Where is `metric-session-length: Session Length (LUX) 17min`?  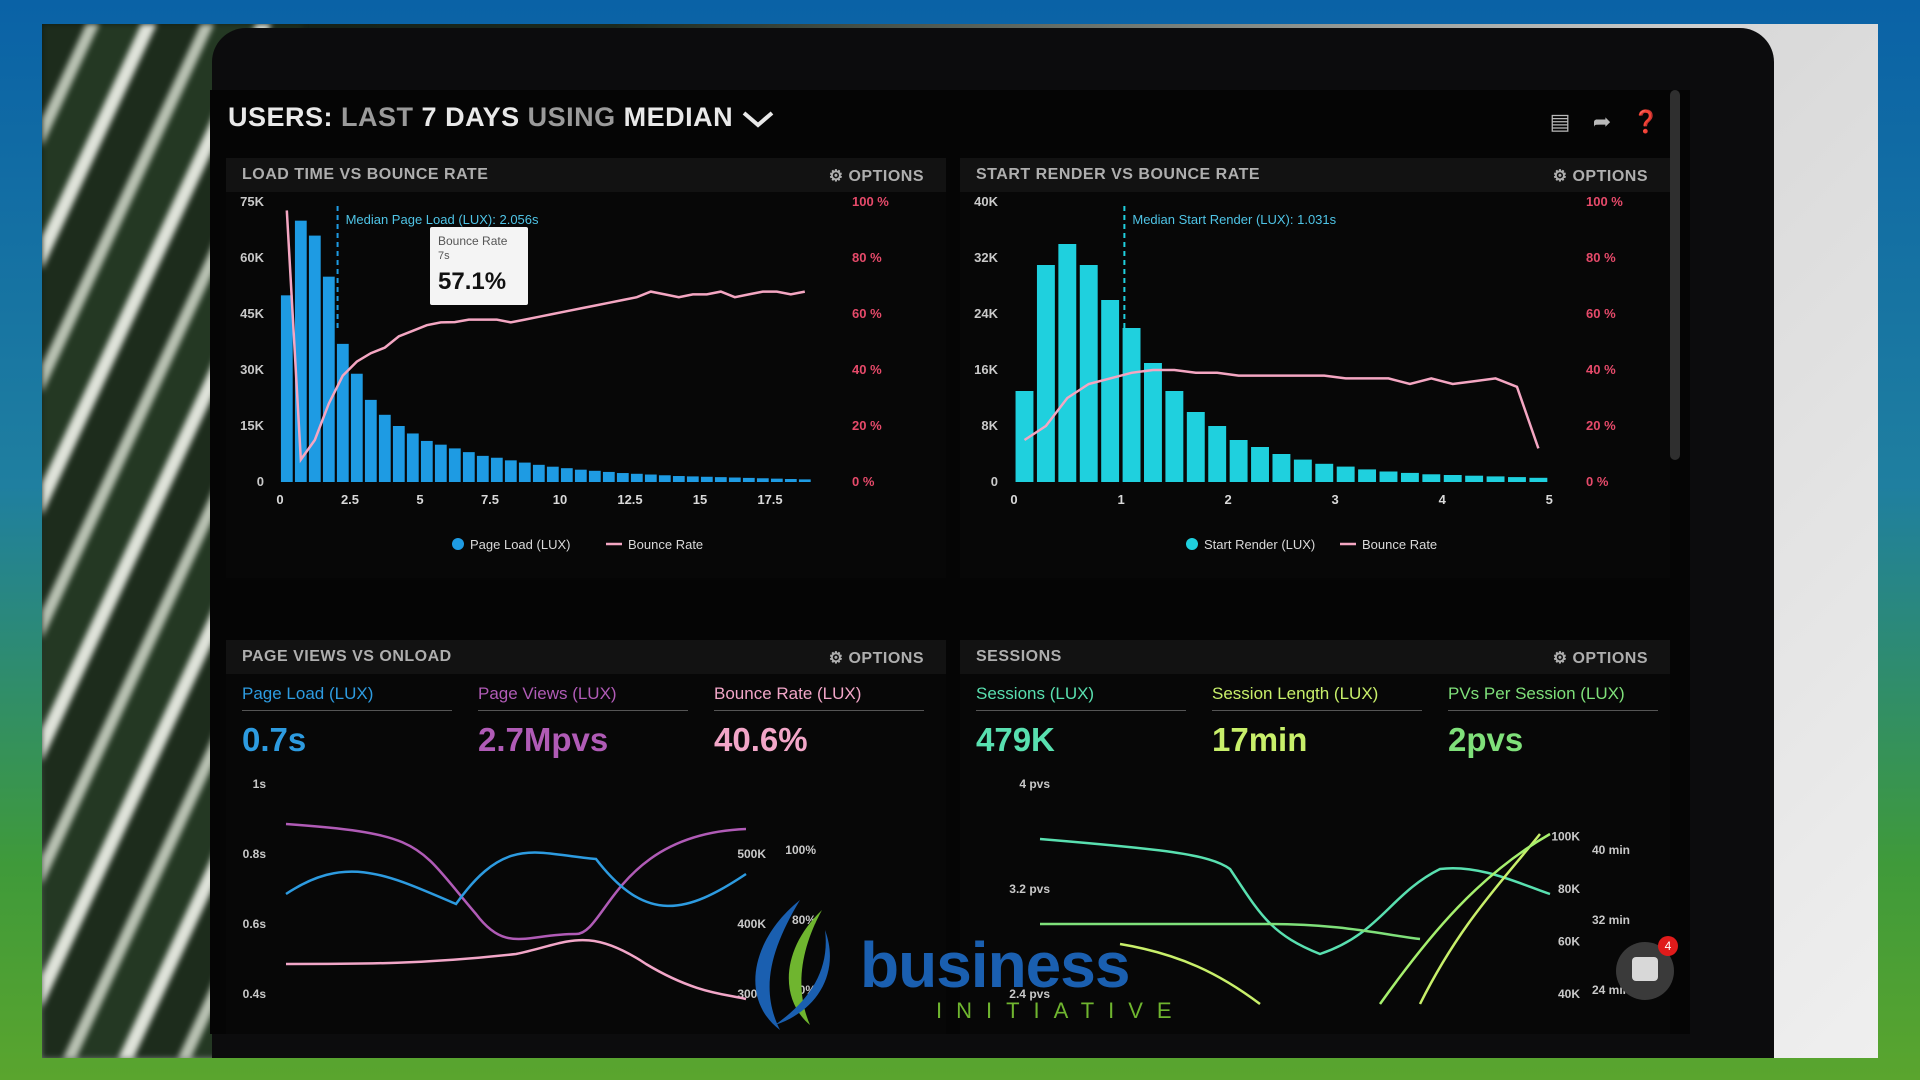 metric-session-length: Session Length (LUX) 17min is located at coordinates (1317, 721).